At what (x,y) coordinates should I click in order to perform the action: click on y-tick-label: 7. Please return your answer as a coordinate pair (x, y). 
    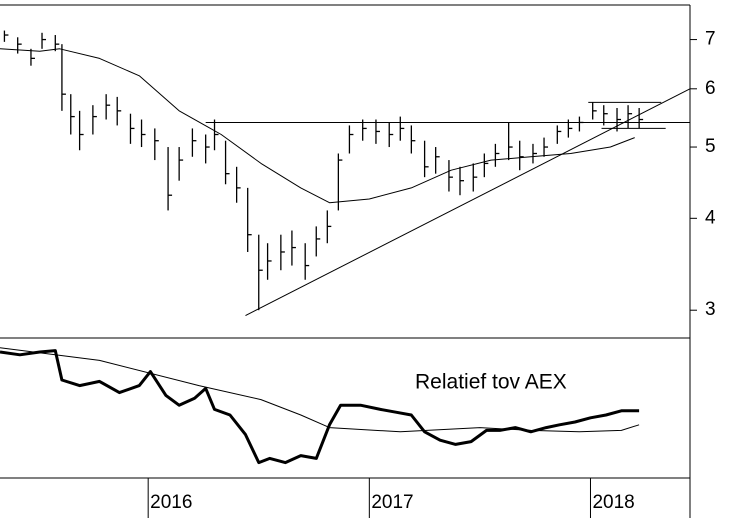
    Looking at the image, I should click on (710, 39).